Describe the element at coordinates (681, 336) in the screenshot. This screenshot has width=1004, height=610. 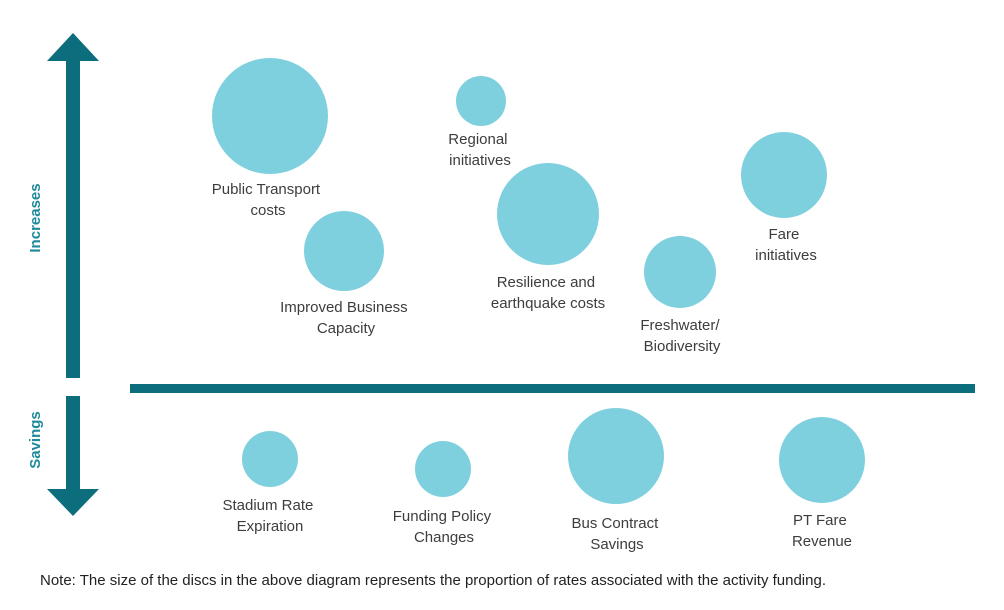
I see `disc-label: Freshwater/ Biodiversity` at that location.